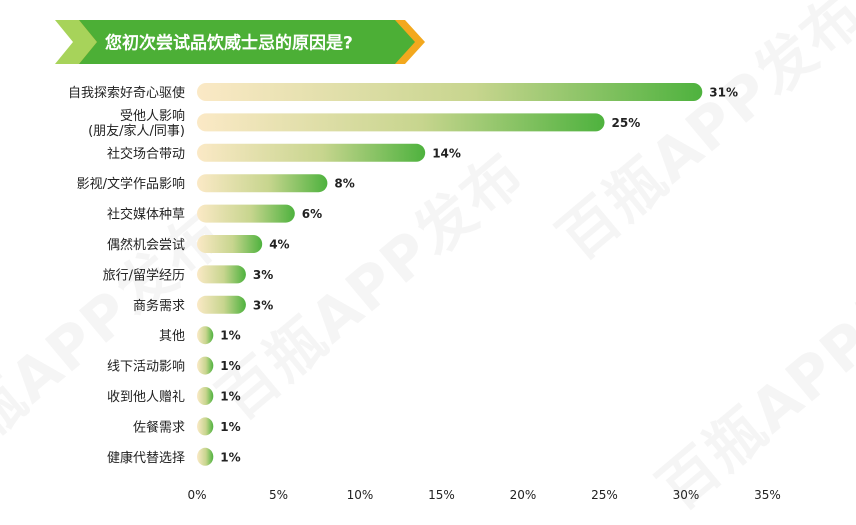 This screenshot has height=525, width=856. I want to click on category-label: 受他人影响(朋友/家人/同事), so click(136, 123).